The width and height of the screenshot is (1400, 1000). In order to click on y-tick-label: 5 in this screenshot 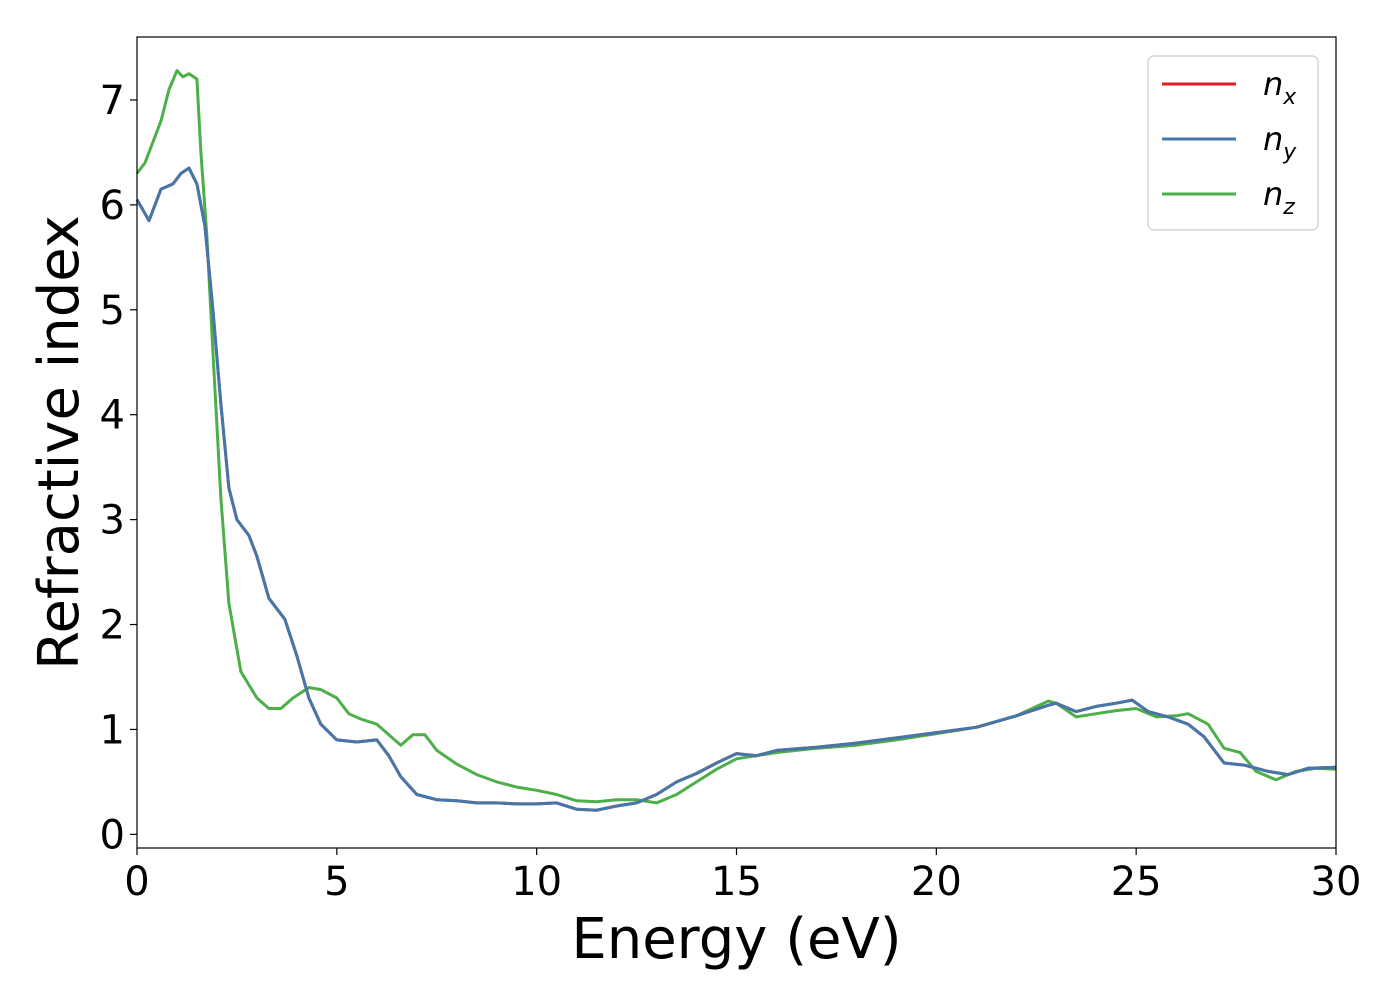, I will do `click(112, 311)`.